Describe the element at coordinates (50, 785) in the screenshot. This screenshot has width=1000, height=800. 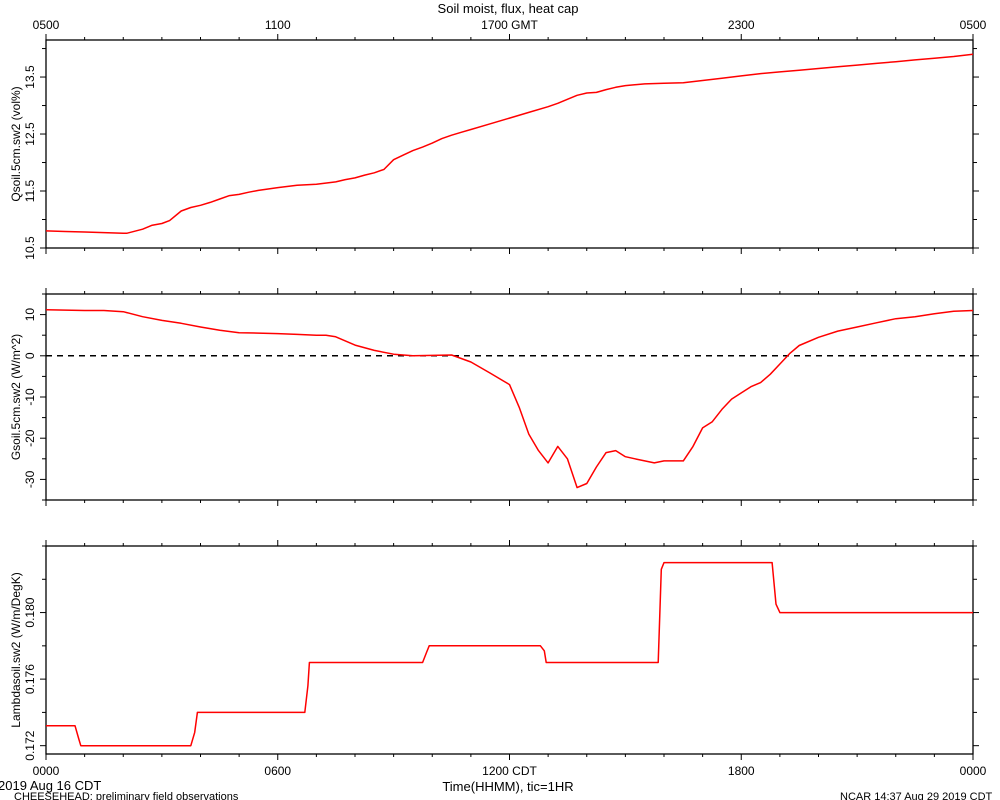
I see `footer-date: 2019 Aug 16 CDT` at that location.